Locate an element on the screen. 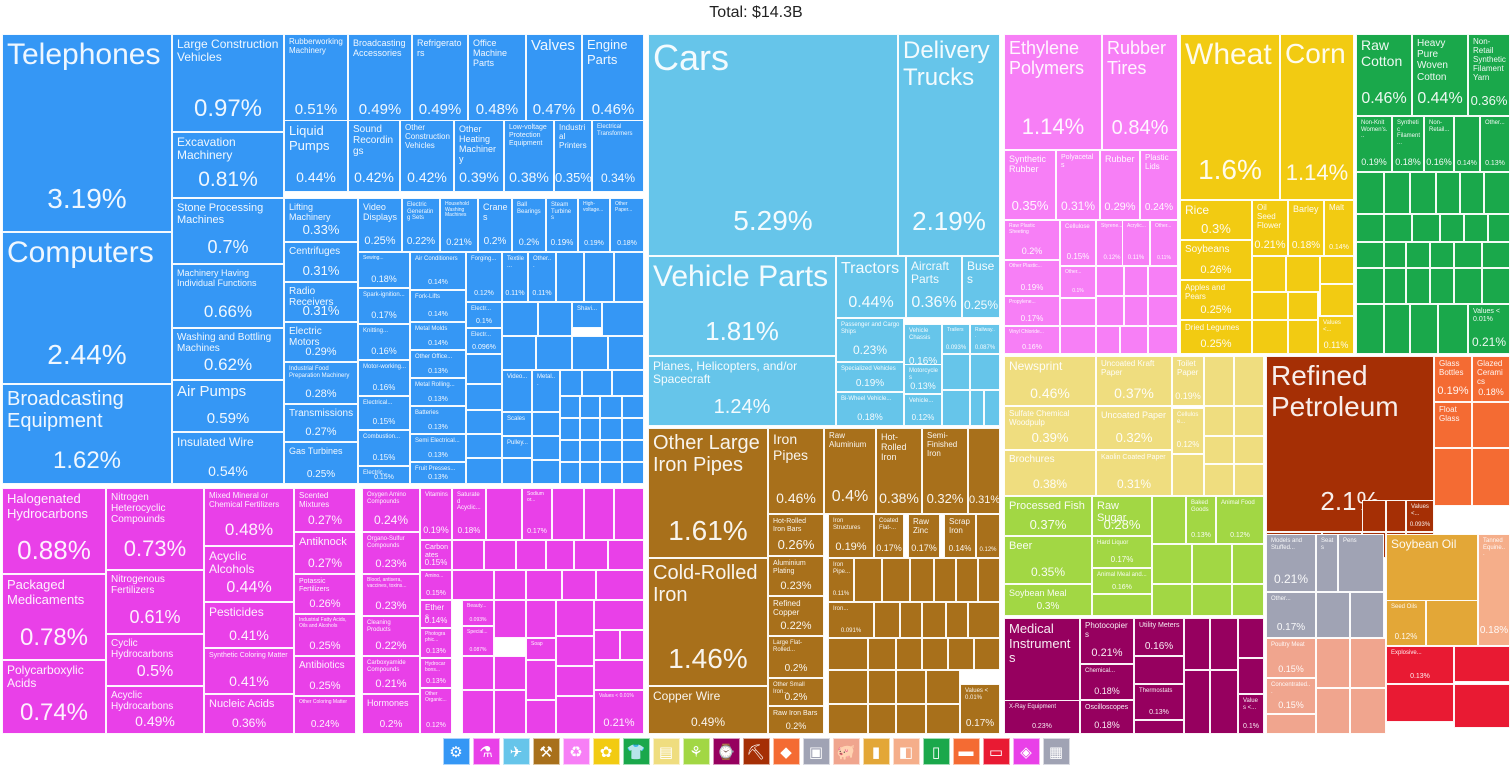 The height and width of the screenshot is (770, 1512). treemap-cell-plastic-lids: Plastic Lids 0.24% is located at coordinates (1159, 185).